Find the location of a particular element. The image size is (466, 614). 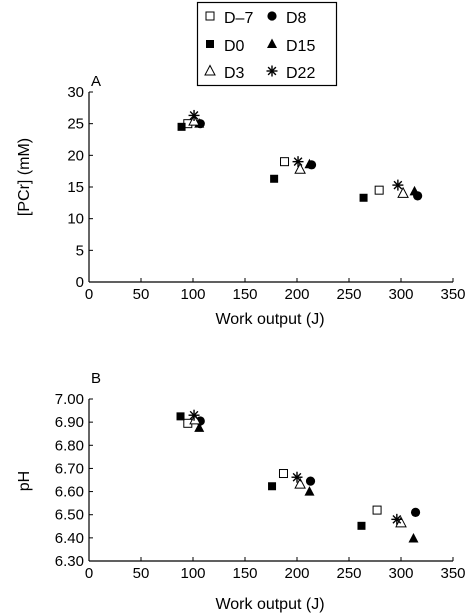

legend-marker-d3 is located at coordinates (210, 70).